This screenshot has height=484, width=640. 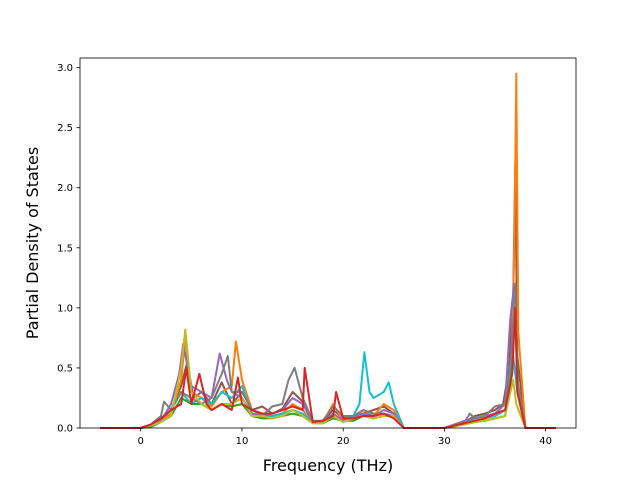 What do you see at coordinates (65, 188) in the screenshot?
I see `y-tick-label: 2.0` at bounding box center [65, 188].